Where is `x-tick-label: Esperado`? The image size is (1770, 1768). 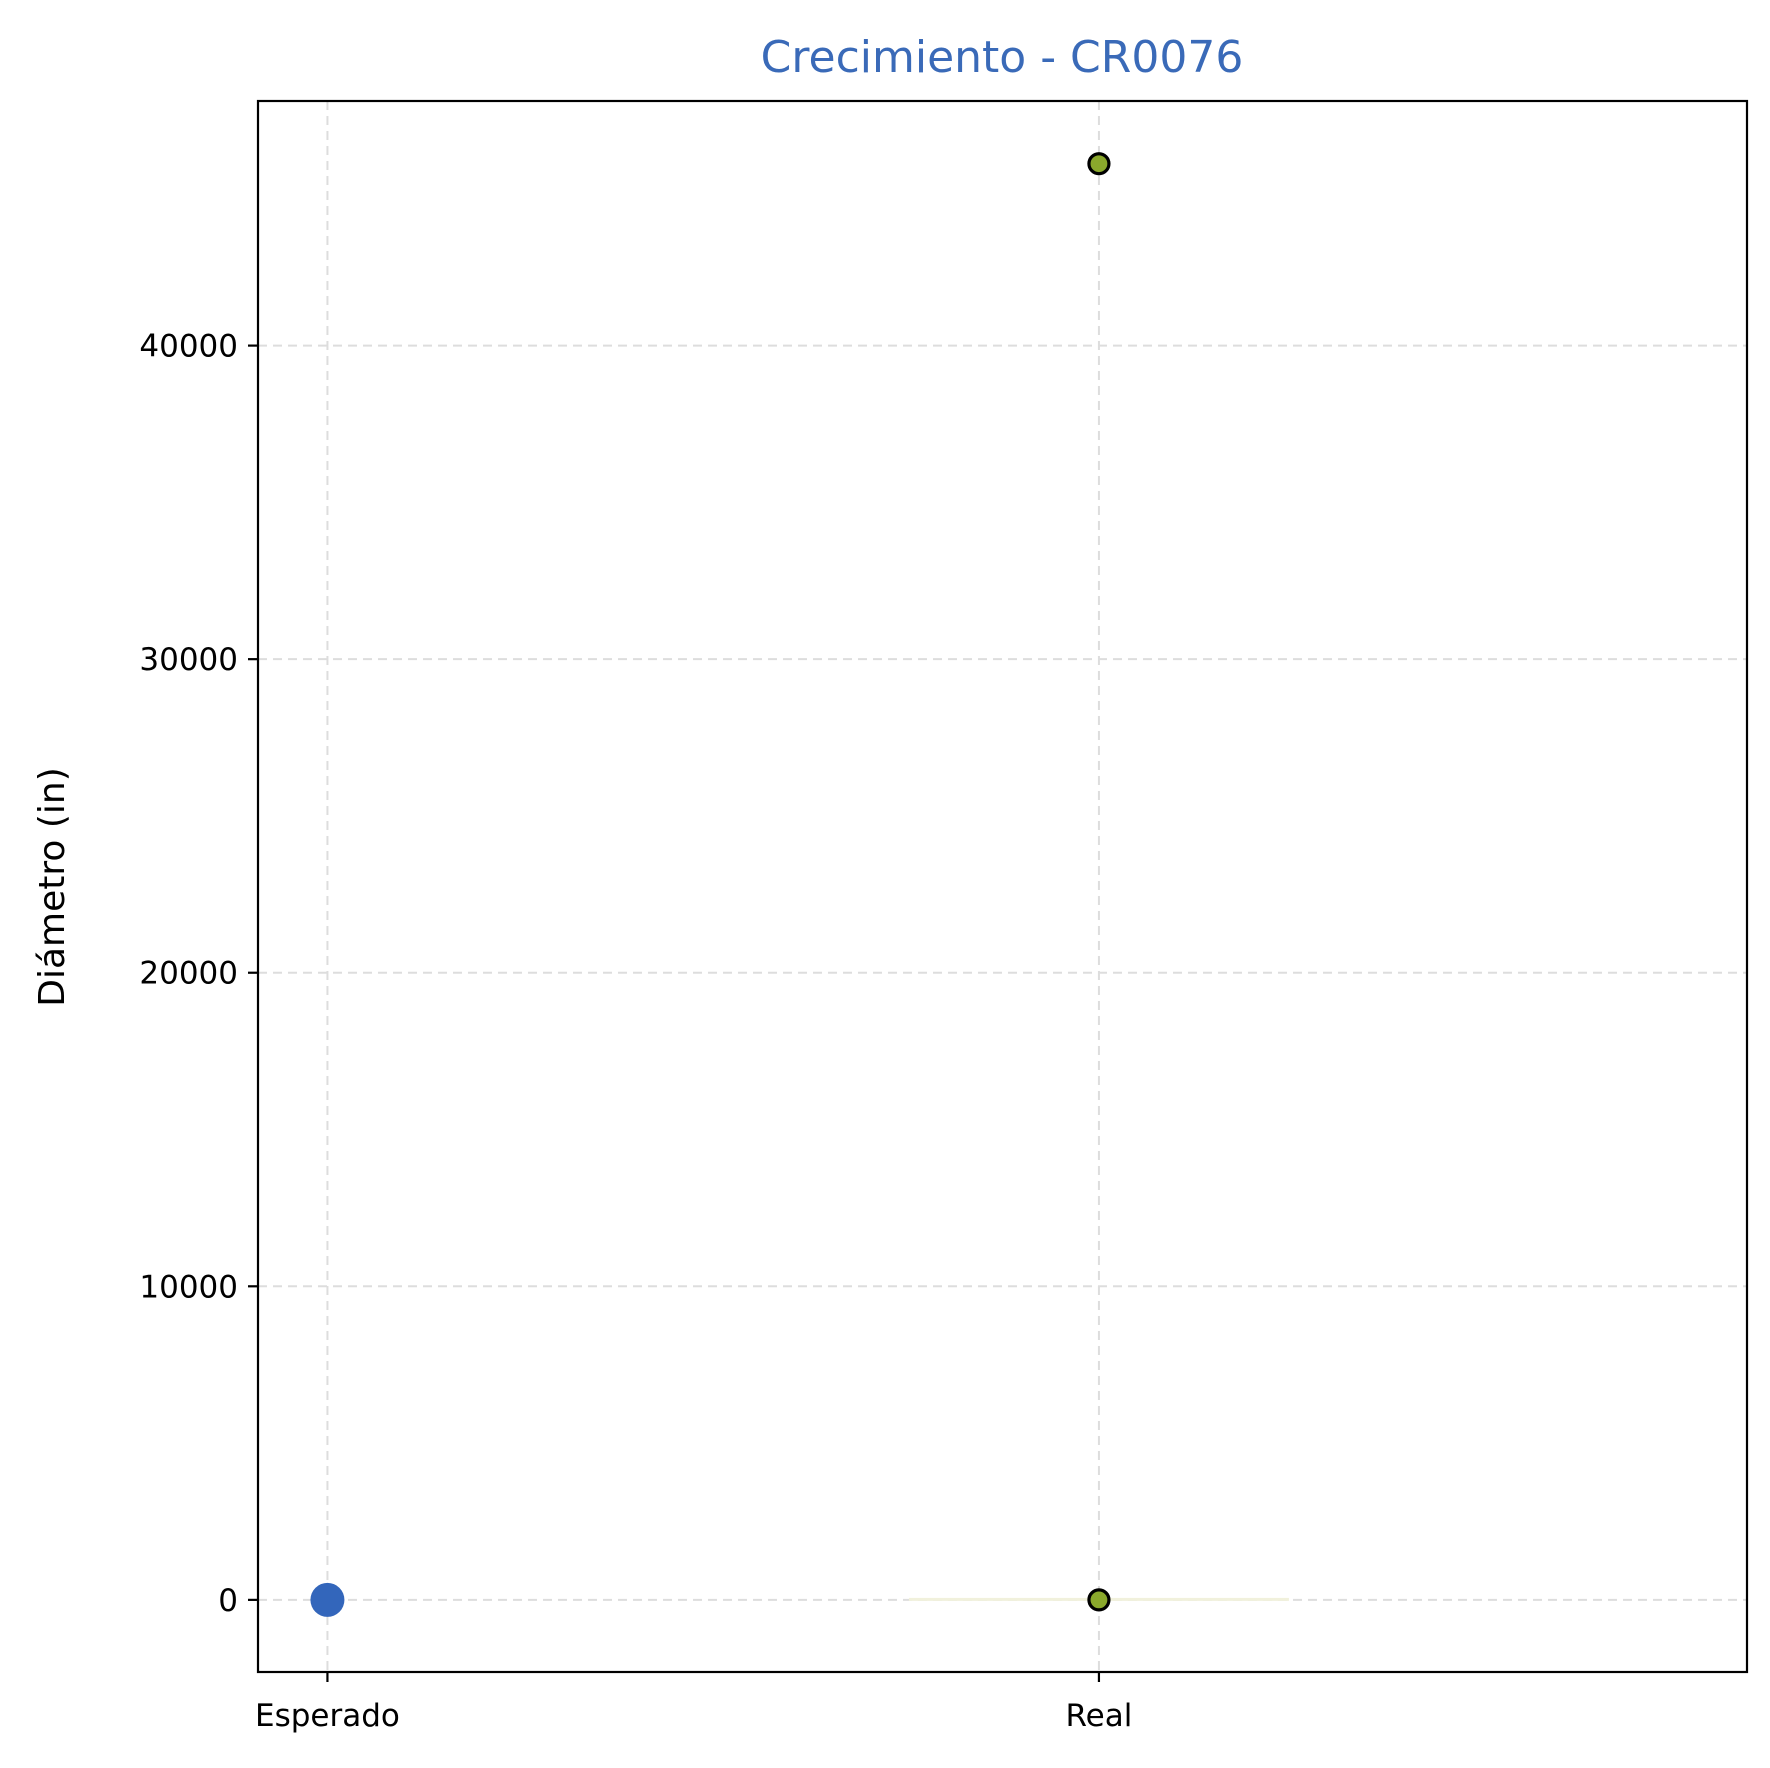
x-tick-label: Esperado is located at coordinates (327, 1716).